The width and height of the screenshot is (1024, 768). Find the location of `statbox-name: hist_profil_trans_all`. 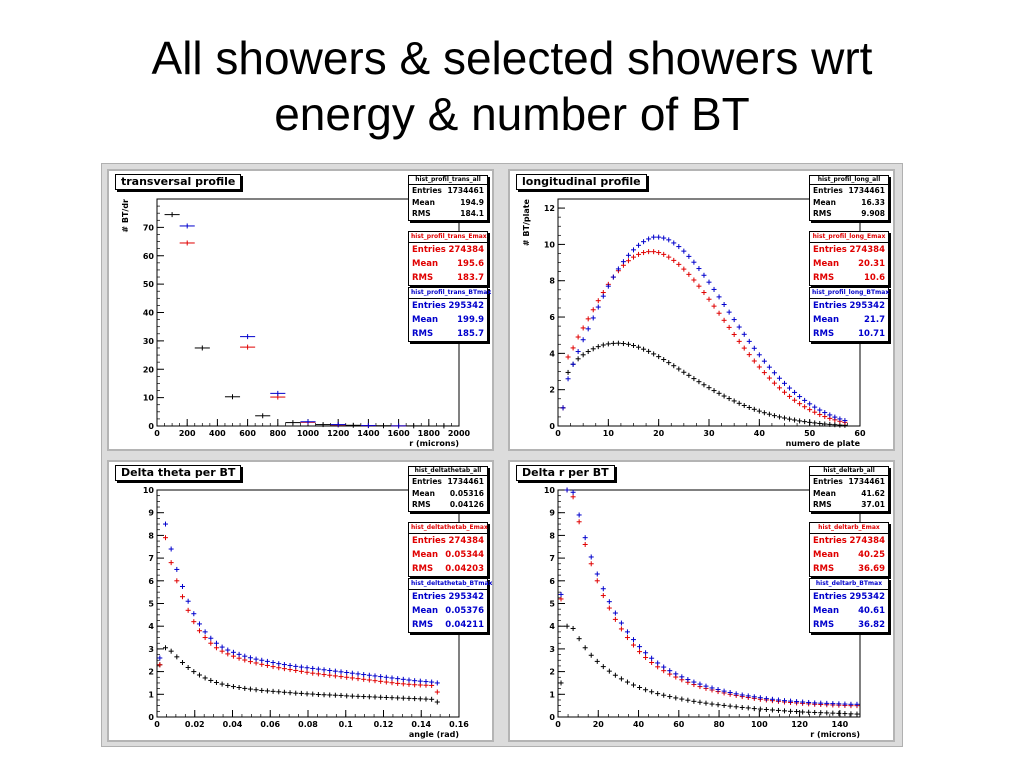

statbox-name: hist_profil_trans_all is located at coordinates (448, 180).